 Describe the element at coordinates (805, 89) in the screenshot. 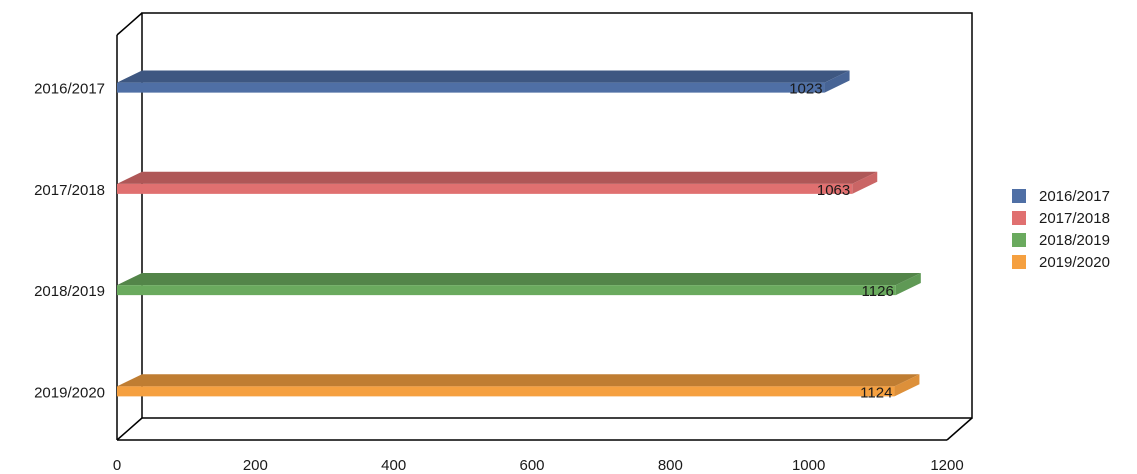

I see `data-label: 1023` at that location.